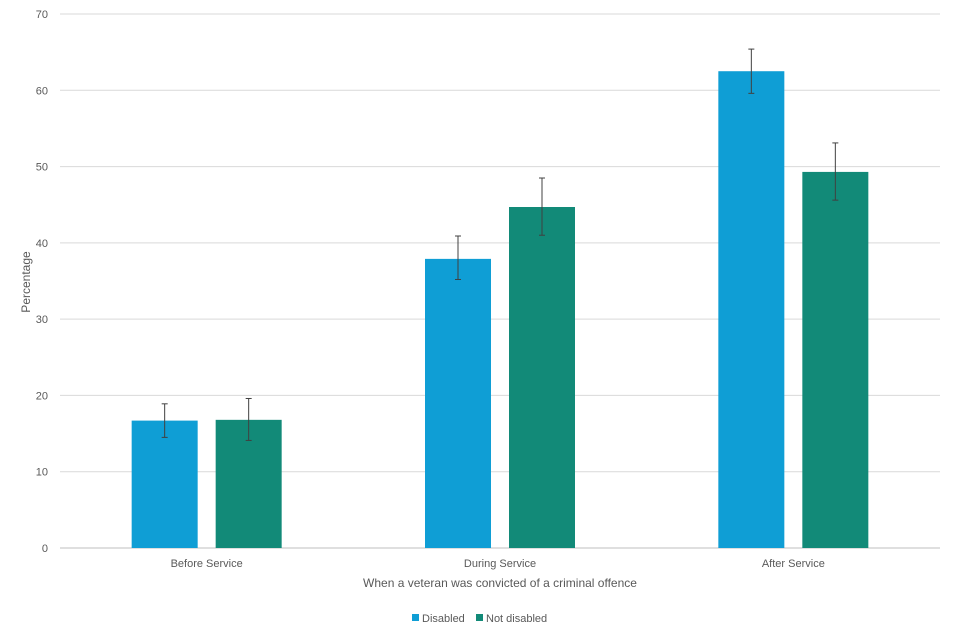 This screenshot has width=960, height=640. What do you see at coordinates (42, 320) in the screenshot?
I see `y-tick-label: 30` at bounding box center [42, 320].